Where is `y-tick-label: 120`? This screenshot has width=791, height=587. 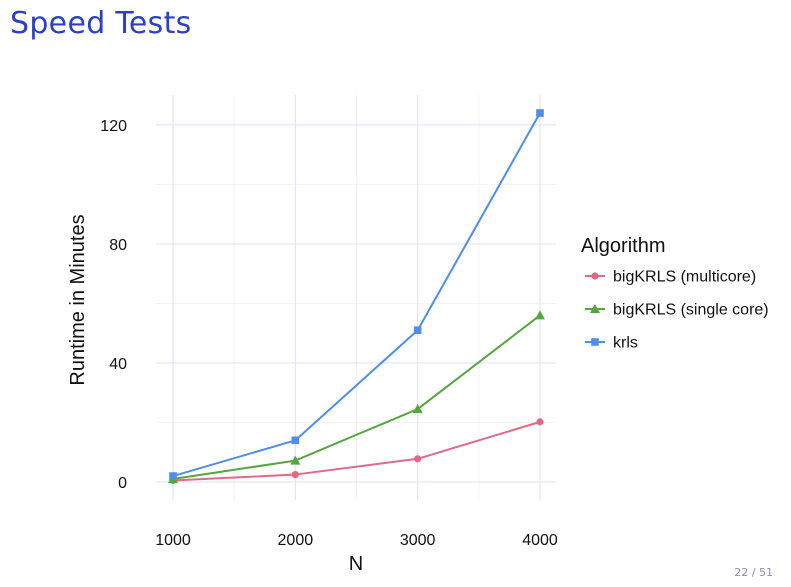 y-tick-label: 120 is located at coordinates (113, 126).